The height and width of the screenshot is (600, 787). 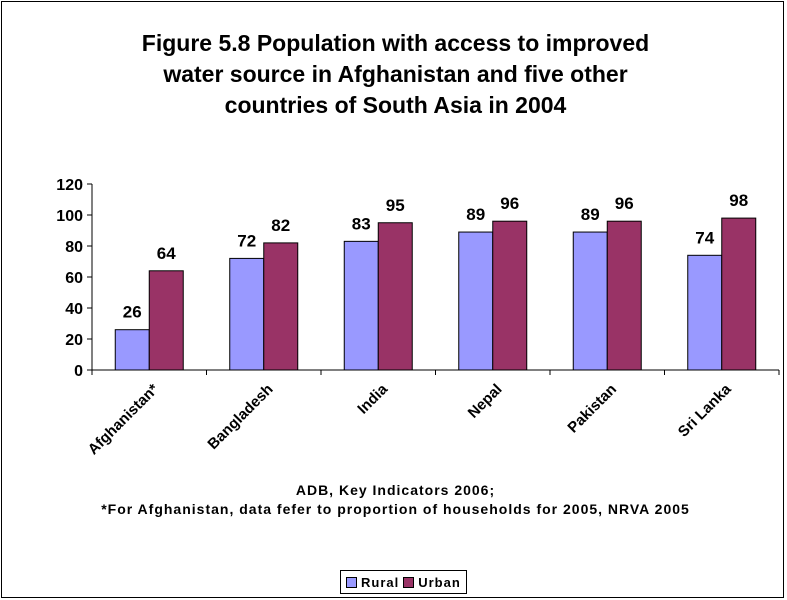 What do you see at coordinates (246, 240) in the screenshot?
I see `data-label-rural: 72` at bounding box center [246, 240].